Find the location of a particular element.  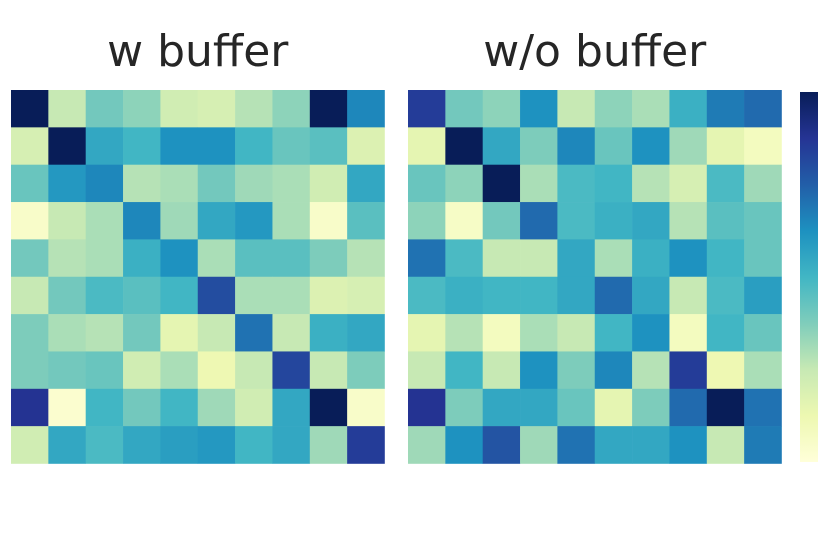

panel-title: w buffer is located at coordinates (198, 51).